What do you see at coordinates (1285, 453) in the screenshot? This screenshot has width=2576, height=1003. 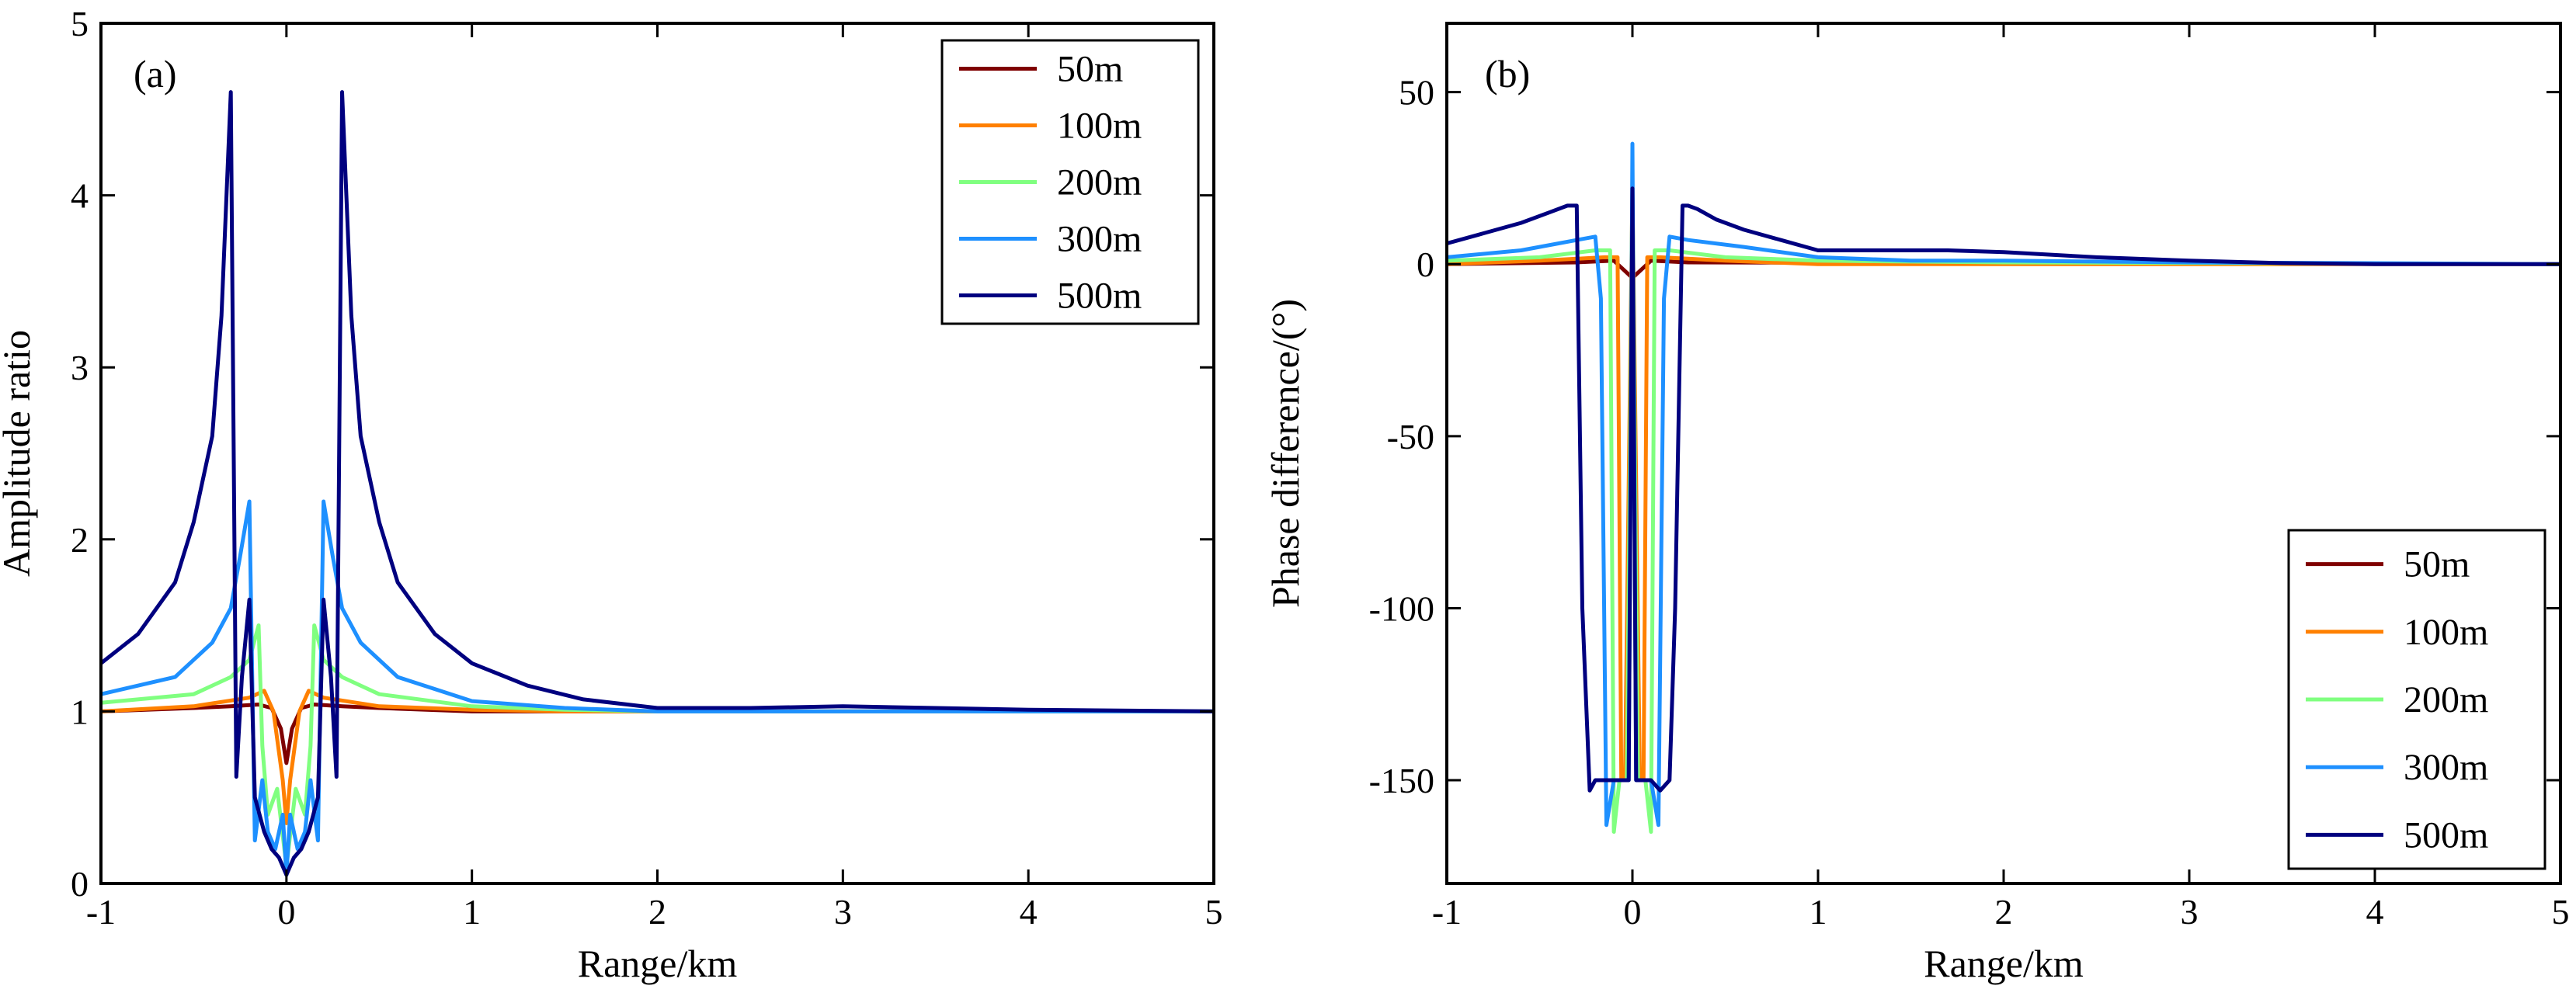 I see `y-axis-title: Phase difference/(°)` at bounding box center [1285, 453].